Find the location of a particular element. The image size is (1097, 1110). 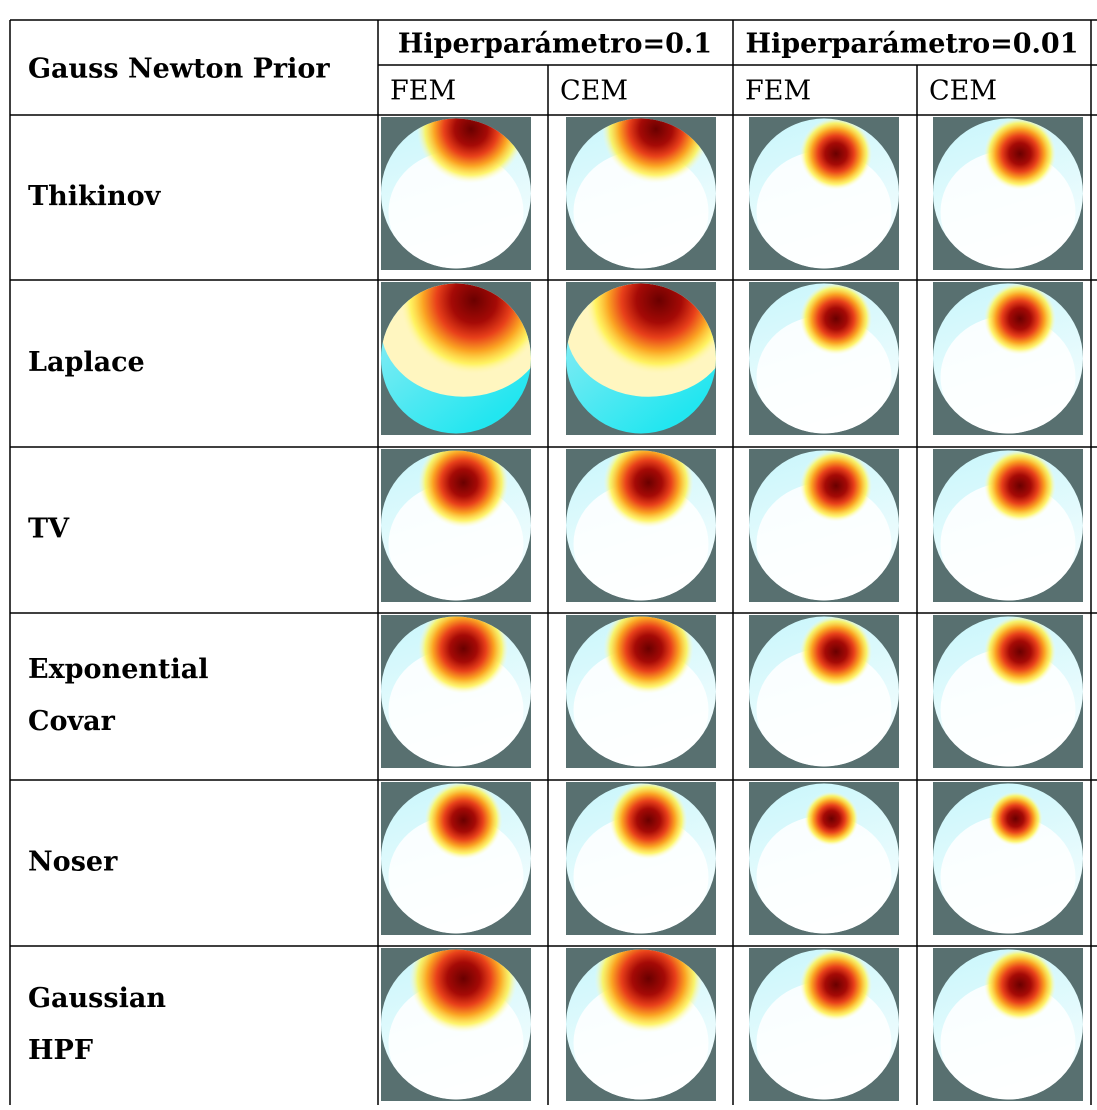

group-header: Hiperparámetro=0.01 is located at coordinates (912, 44).